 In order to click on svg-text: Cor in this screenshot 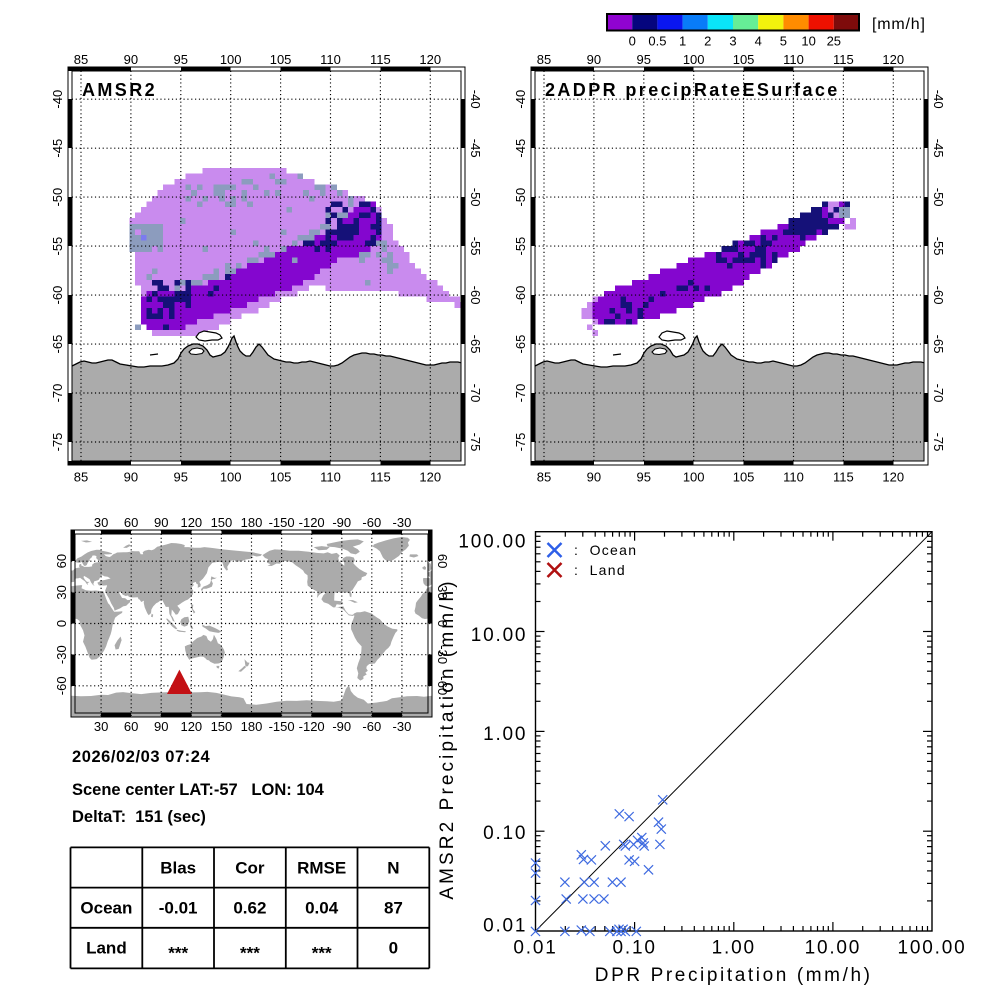, I will do `click(250, 868)`.